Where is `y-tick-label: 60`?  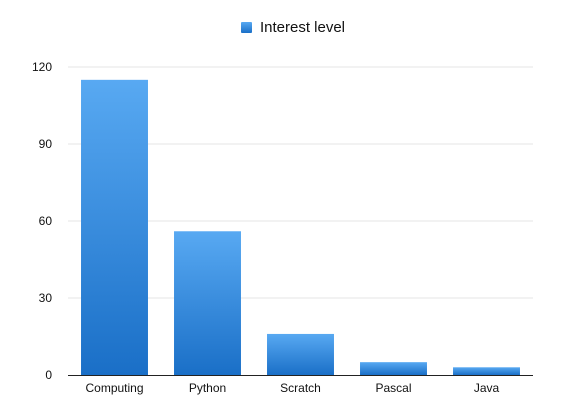 y-tick-label: 60 is located at coordinates (46, 221).